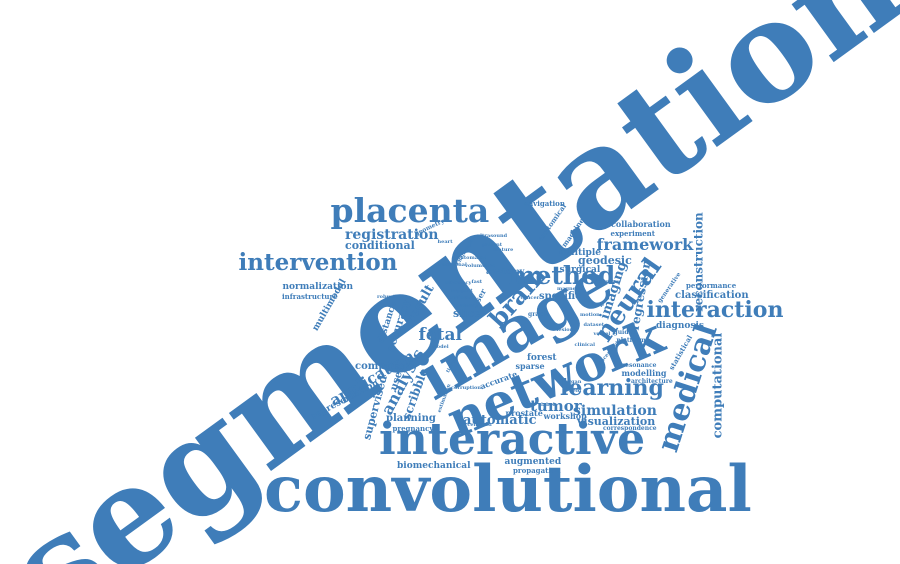  What do you see at coordinates (718, 385) in the screenshot?
I see `word-computational: computational` at bounding box center [718, 385].